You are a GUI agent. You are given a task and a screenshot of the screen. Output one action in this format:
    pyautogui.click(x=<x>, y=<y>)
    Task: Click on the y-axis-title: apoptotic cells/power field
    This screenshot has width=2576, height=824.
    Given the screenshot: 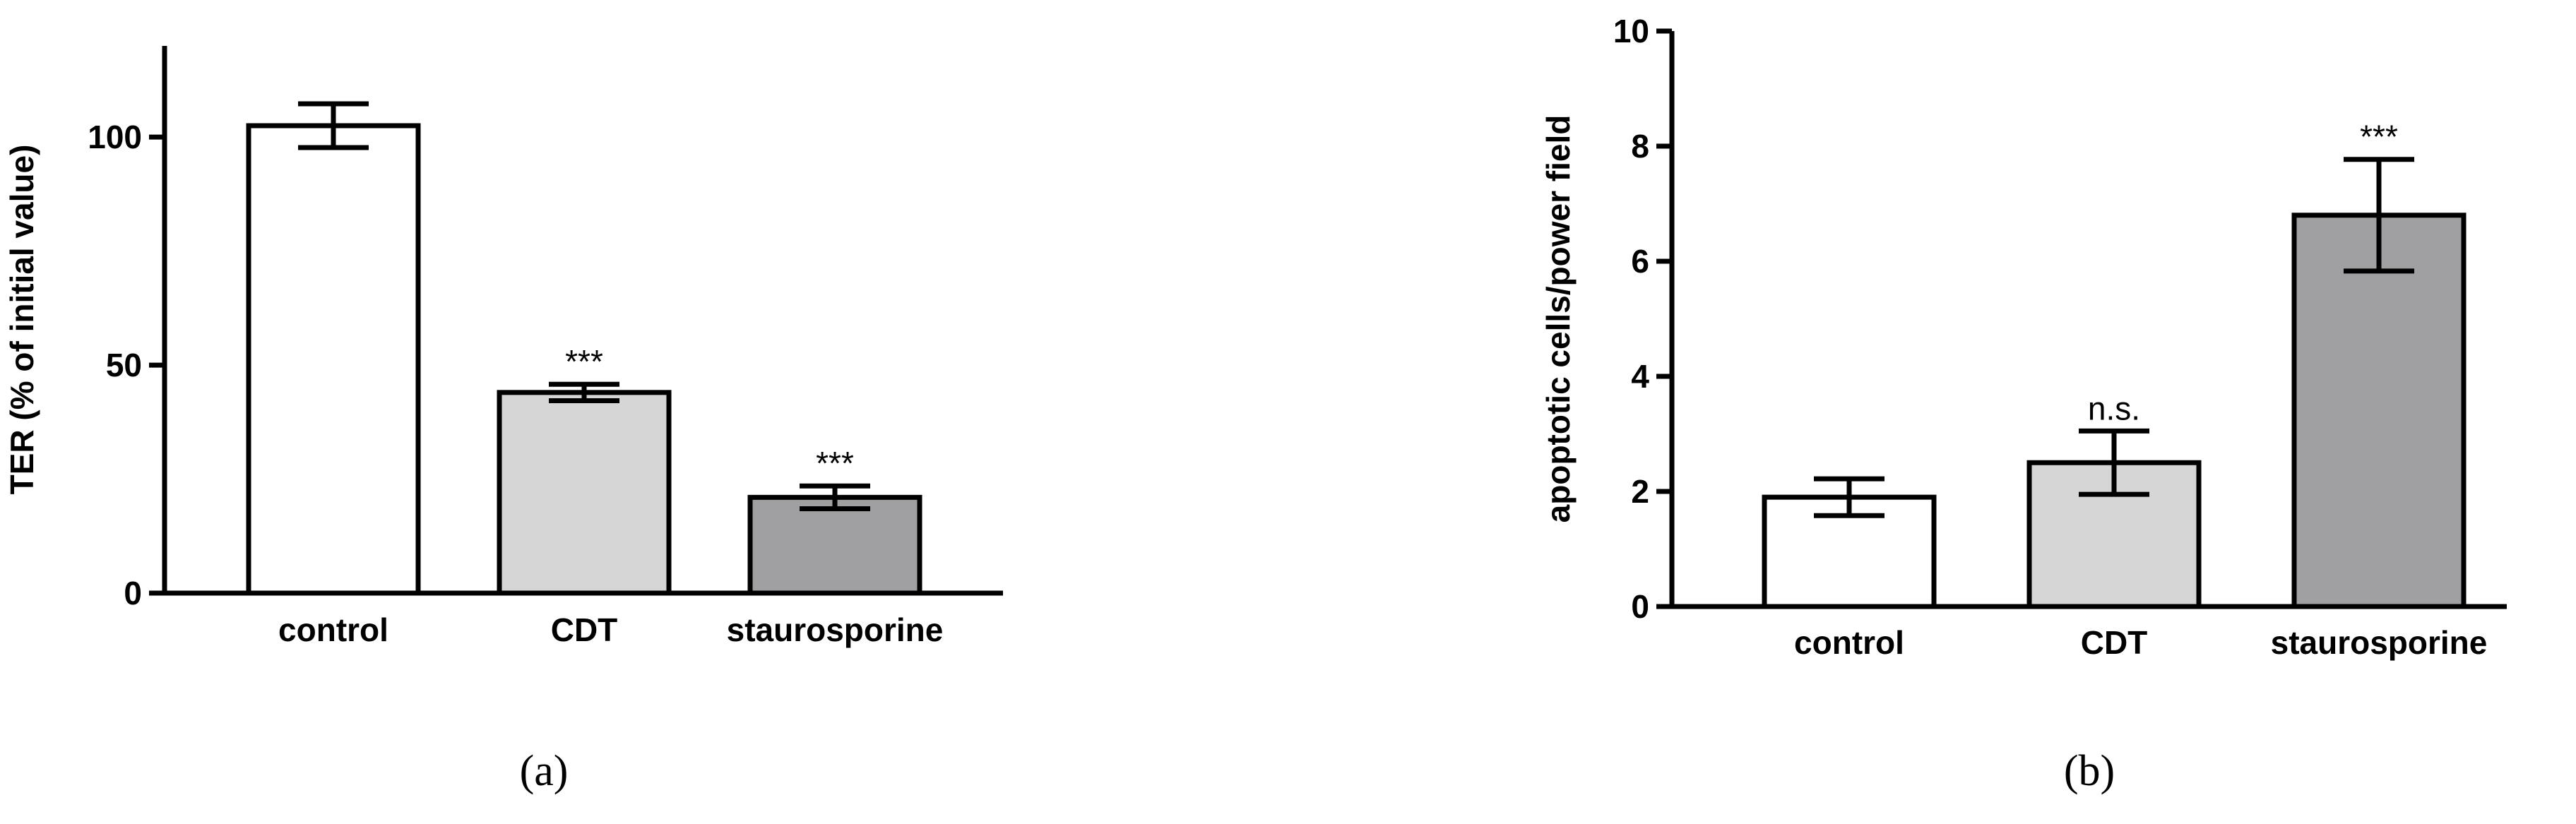 What is the action you would take?
    pyautogui.click(x=1558, y=319)
    